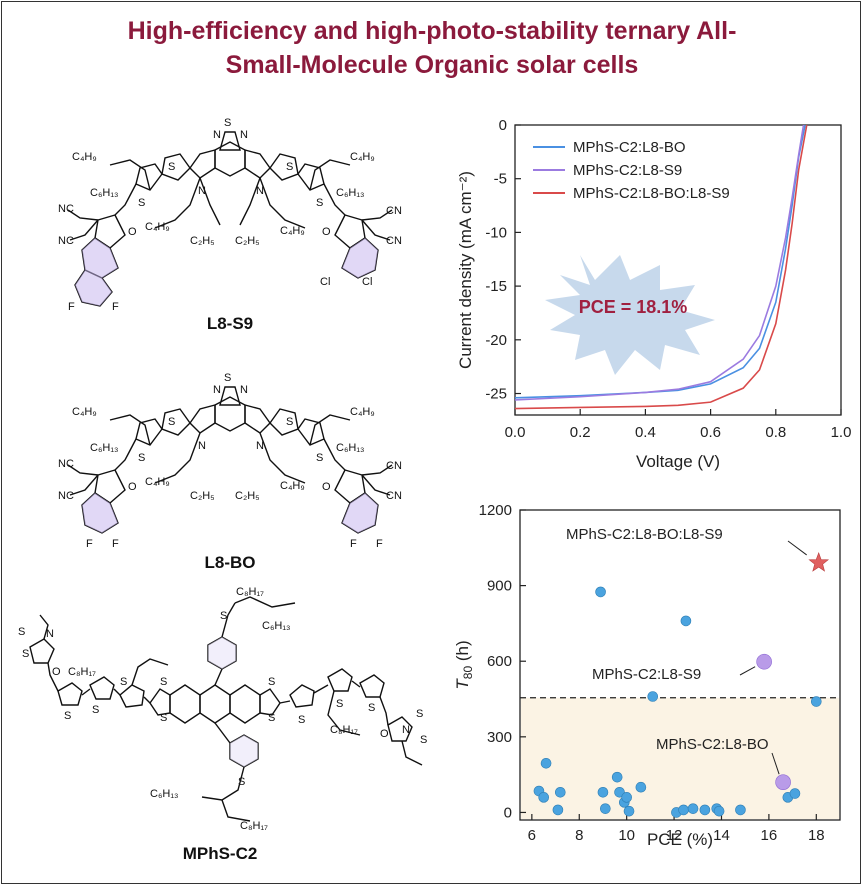 This screenshot has height=887, width=864. What do you see at coordinates (500, 179) in the screenshot?
I see `jv-ytick-label: -5` at bounding box center [500, 179].